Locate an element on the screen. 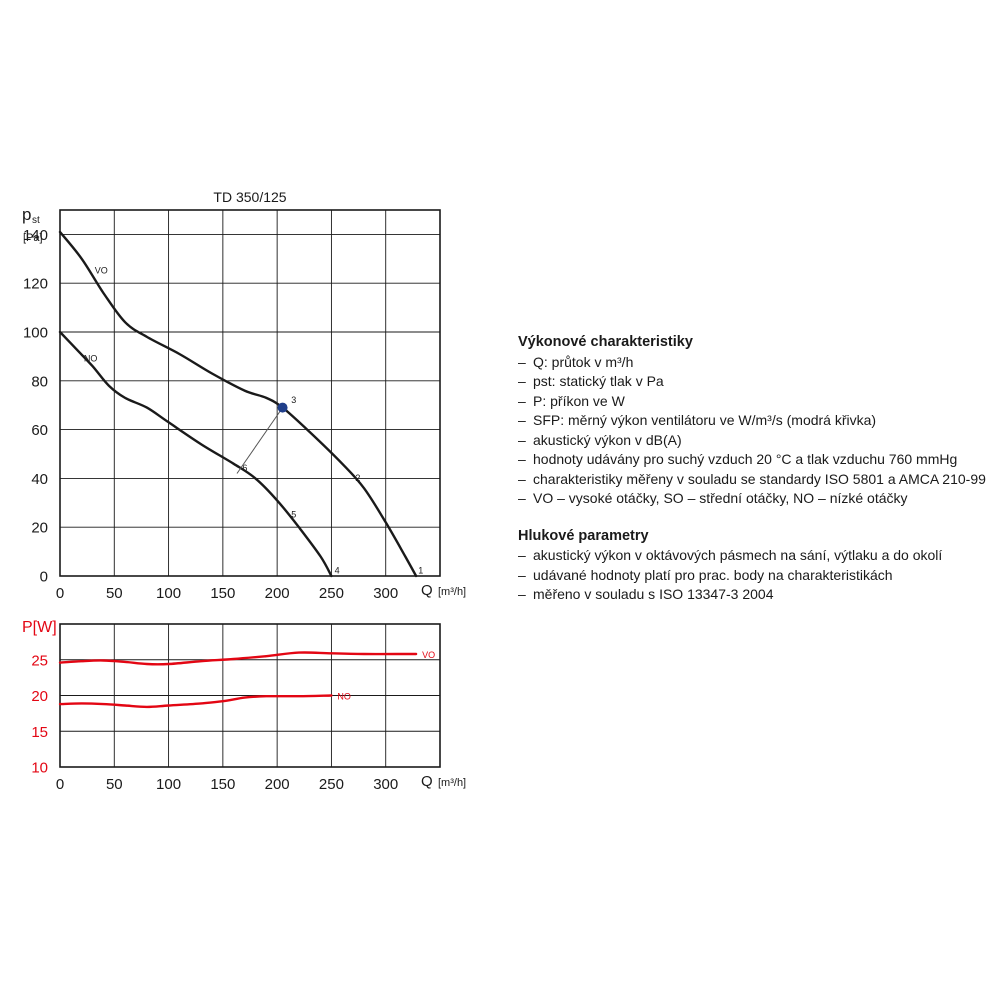 Image resolution: width=1000 pixels, height=1000 pixels. performance-item: Q: průtok v m³/h is located at coordinates (753, 363).